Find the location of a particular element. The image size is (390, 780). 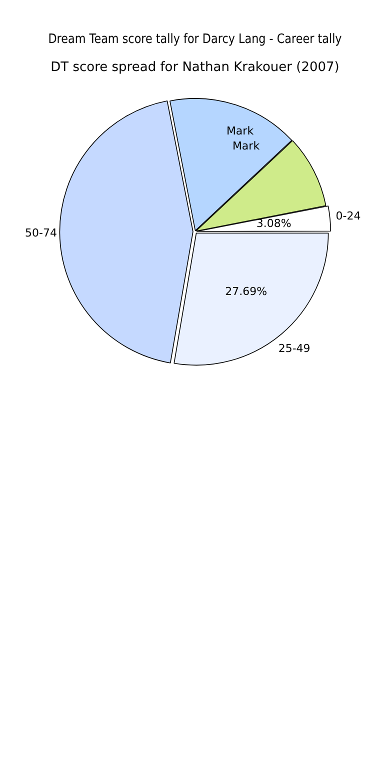

data-label: 3.08% is located at coordinates (274, 223).